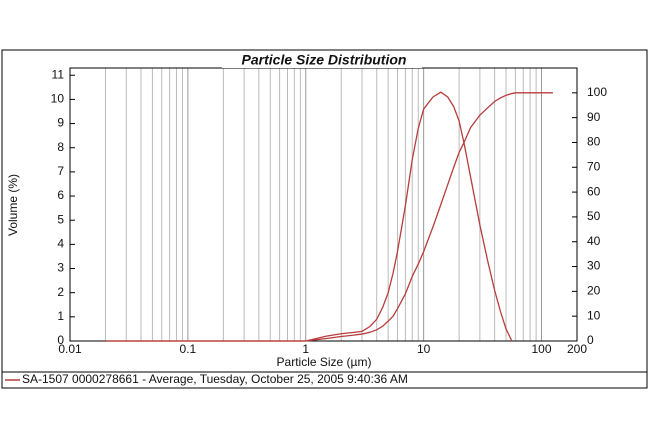 This screenshot has width=650, height=440. I want to click on y-tick-label: 1, so click(60, 316).